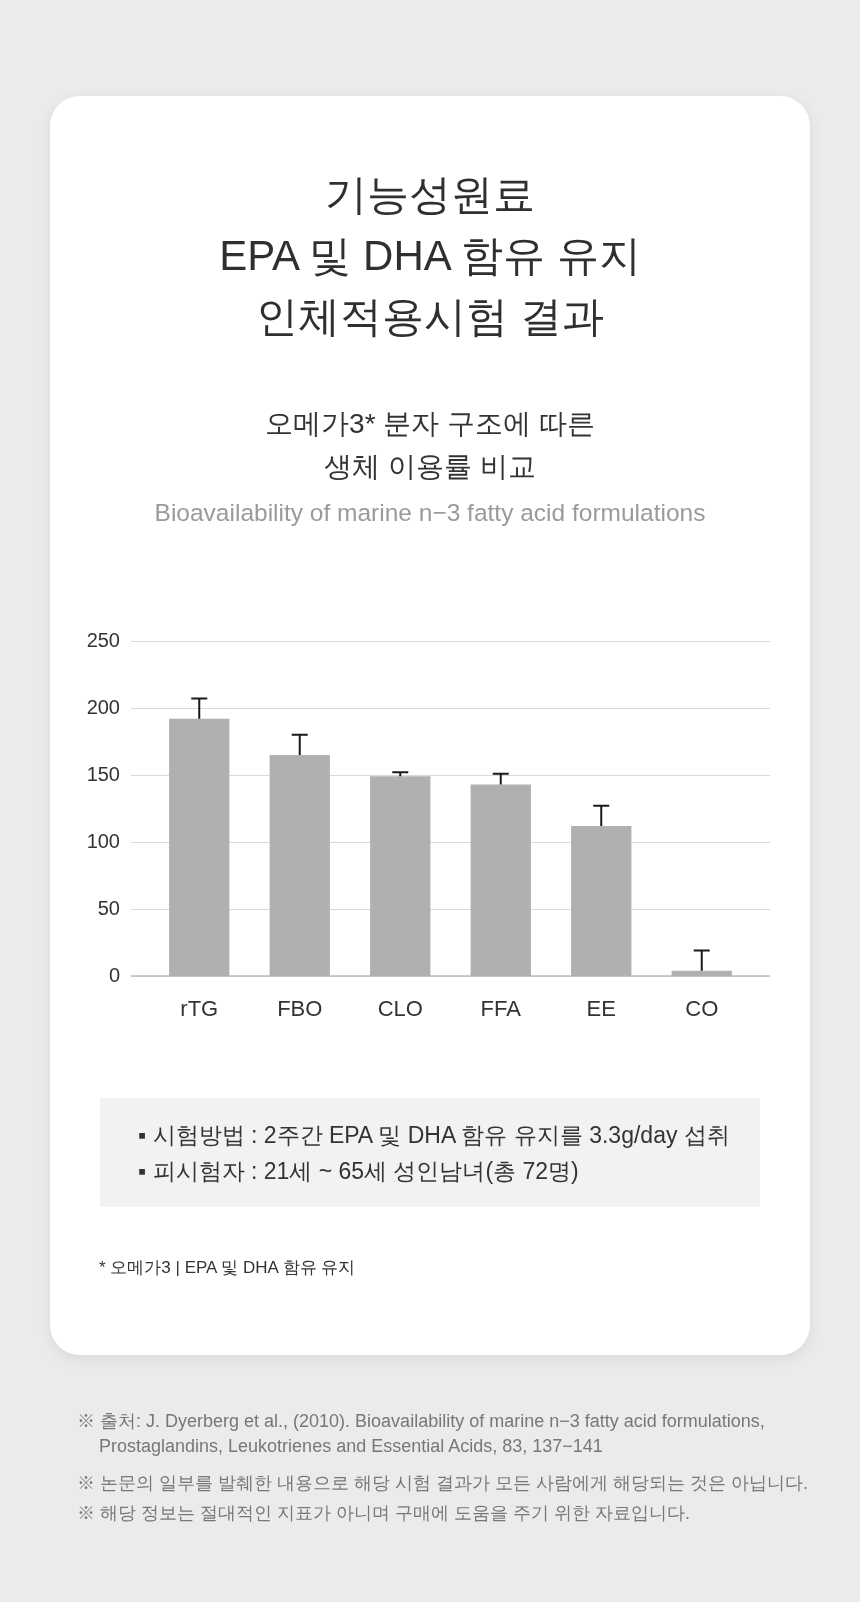 The width and height of the screenshot is (860, 1602). I want to click on chart-subtitle: 오메가3* 분자 구조에 따른 생체 이용률 비교, so click(430, 445).